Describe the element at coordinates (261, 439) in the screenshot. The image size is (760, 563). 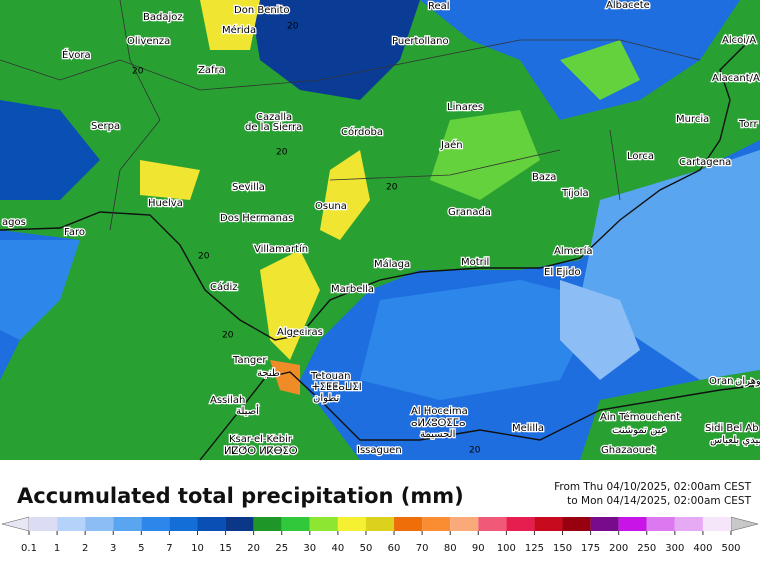
I see `city-label: Ksar-el-Kebir` at that location.